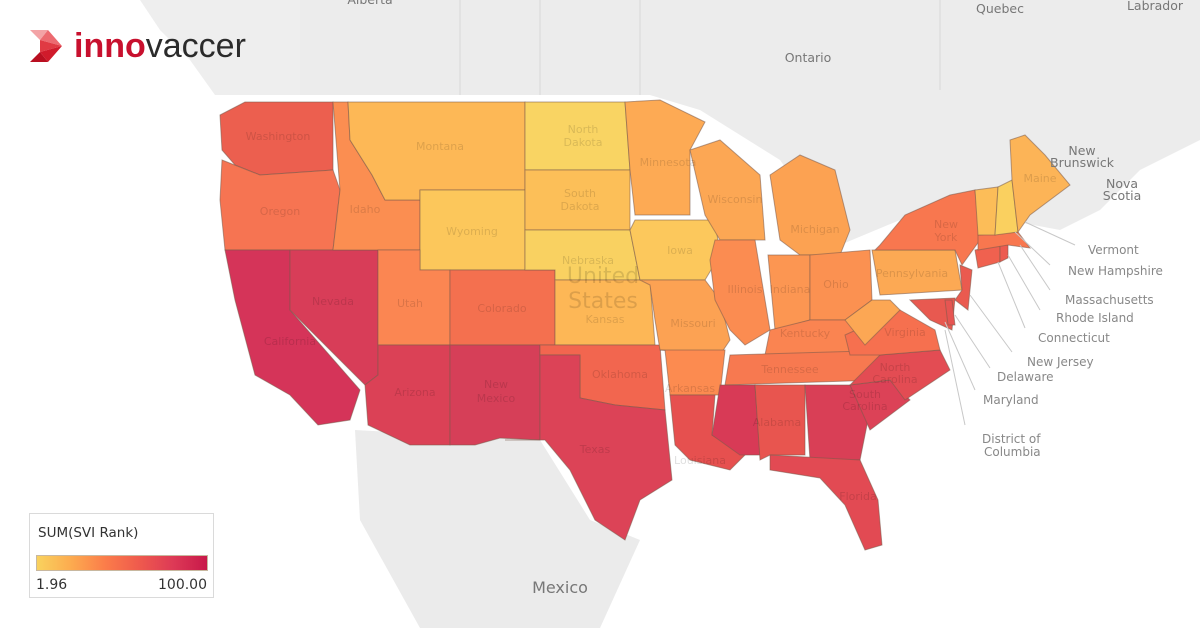  Describe the element at coordinates (1012, 452) in the screenshot. I see `svg-text: Columbia` at that location.